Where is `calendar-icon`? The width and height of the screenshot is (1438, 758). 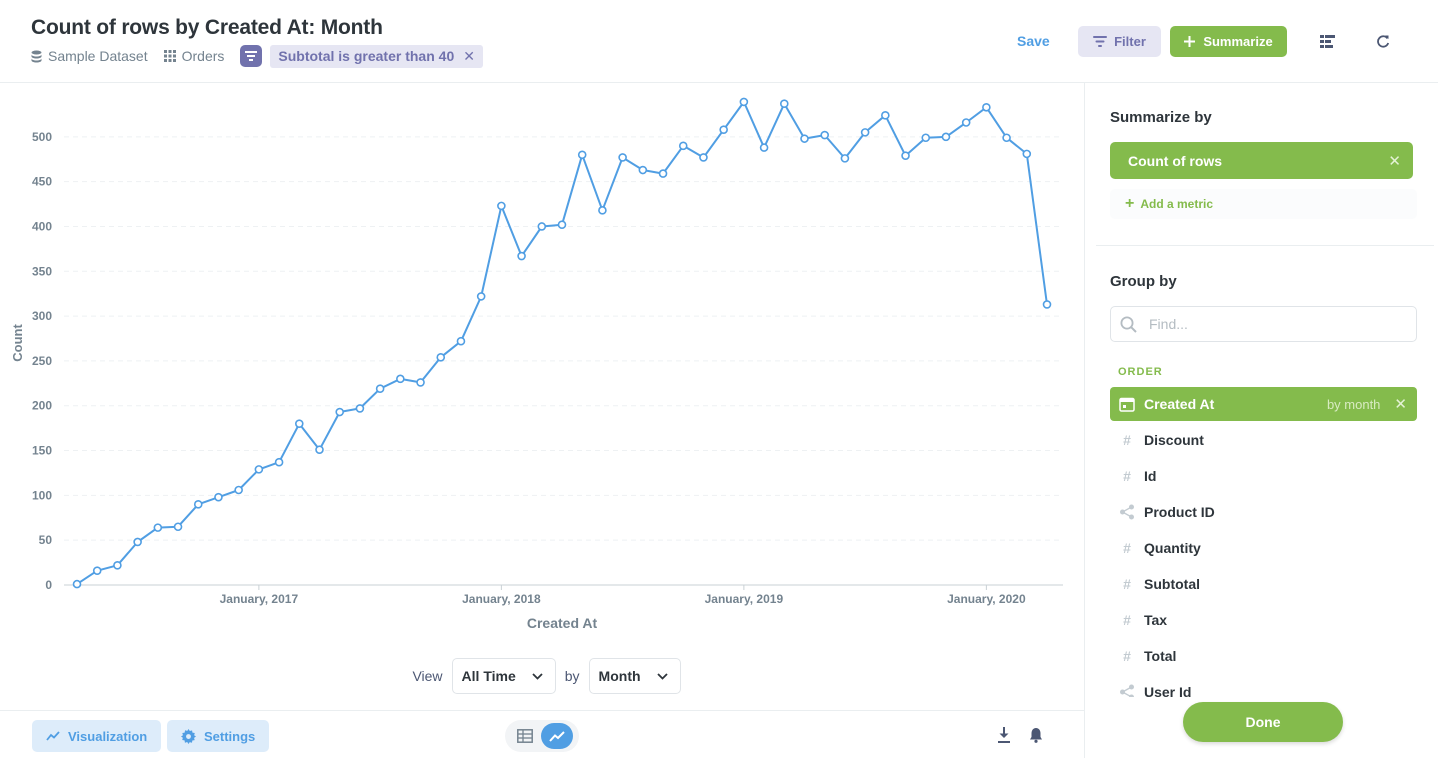
calendar-icon is located at coordinates (1127, 404).